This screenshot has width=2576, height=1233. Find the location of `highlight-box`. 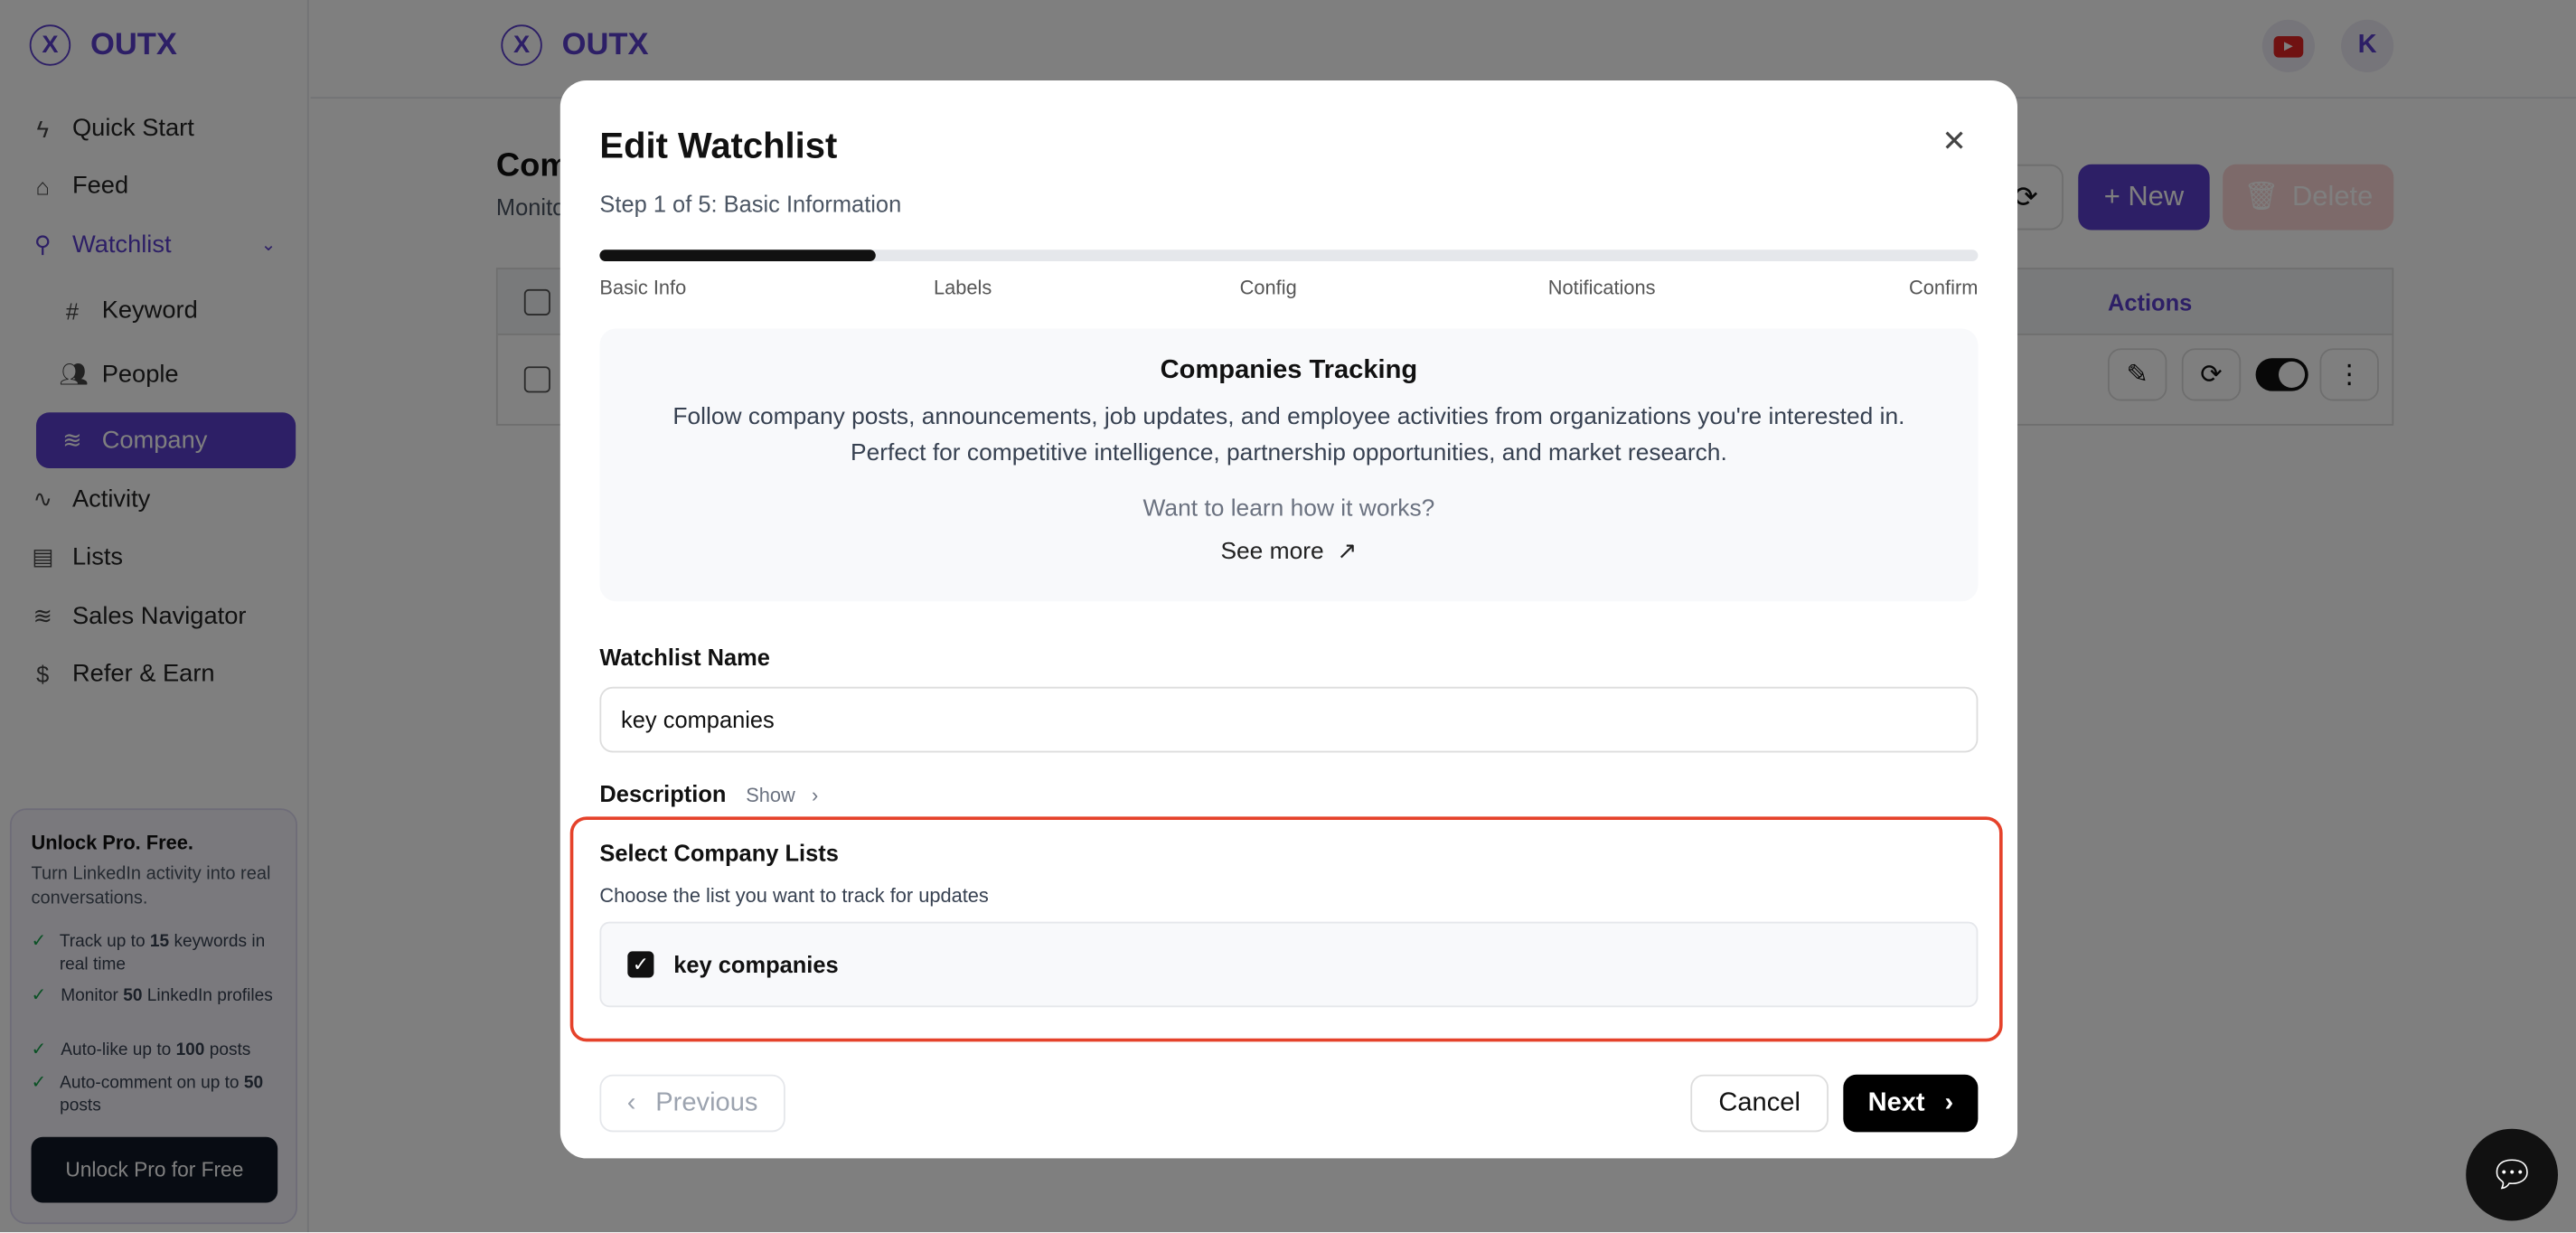

highlight-box is located at coordinates (1286, 929).